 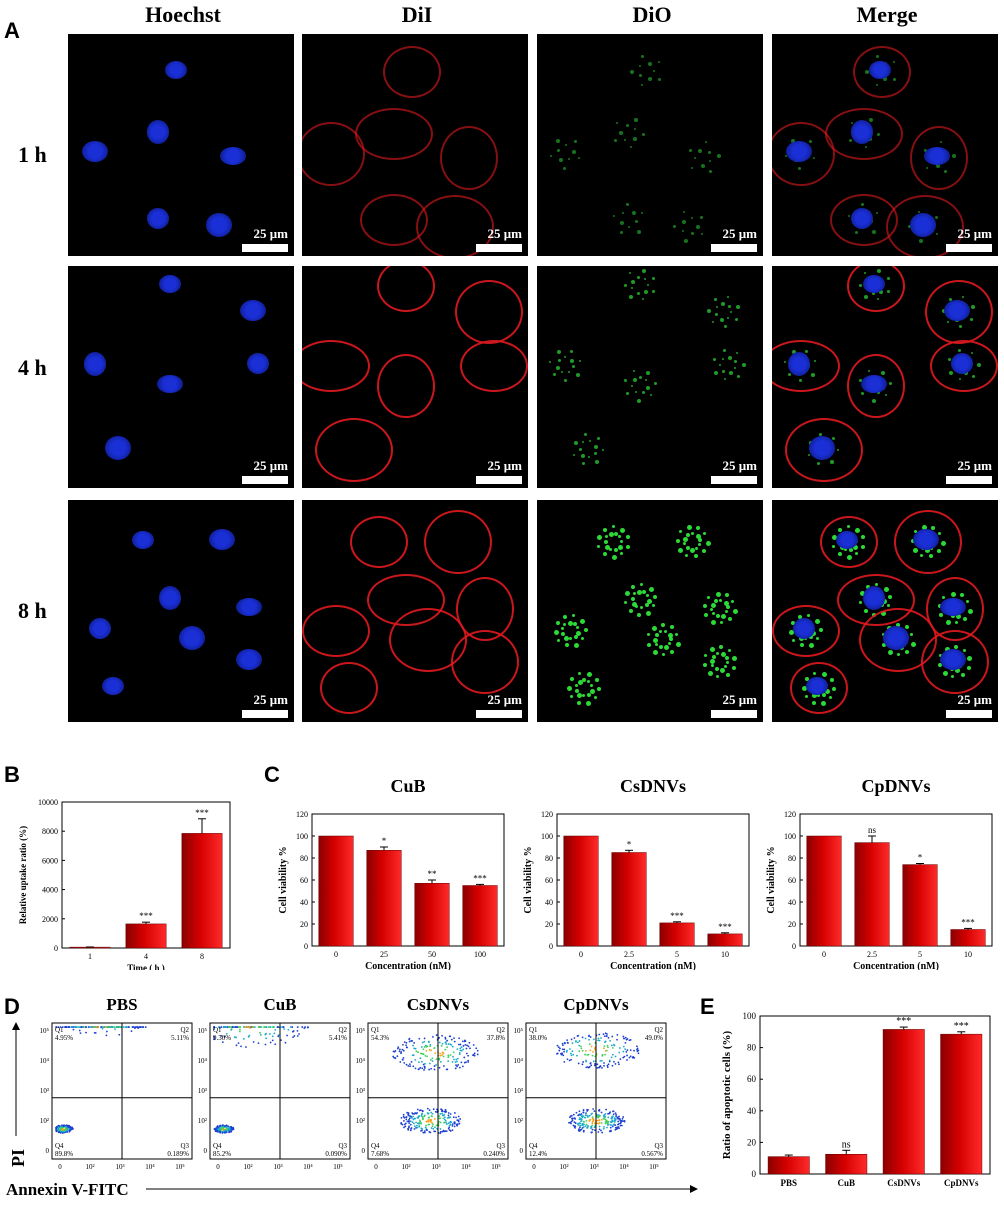 I want to click on quadrant-label: 54.3%, so click(x=380, y=1038).